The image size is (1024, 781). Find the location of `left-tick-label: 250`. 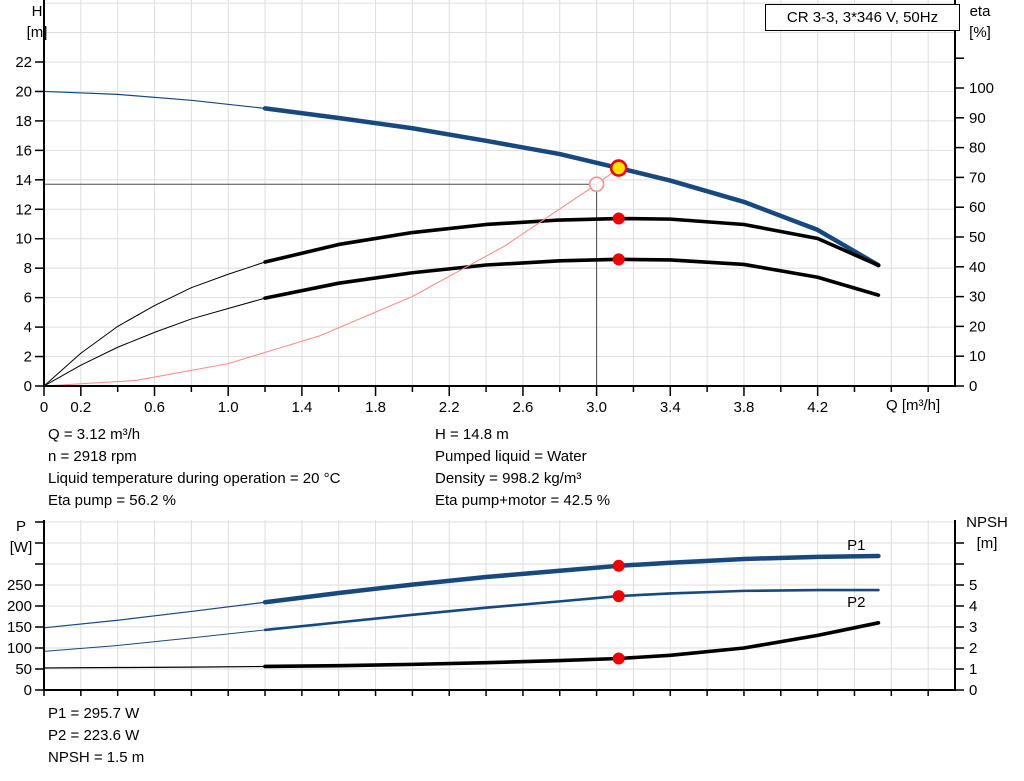

left-tick-label: 250 is located at coordinates (19, 585).